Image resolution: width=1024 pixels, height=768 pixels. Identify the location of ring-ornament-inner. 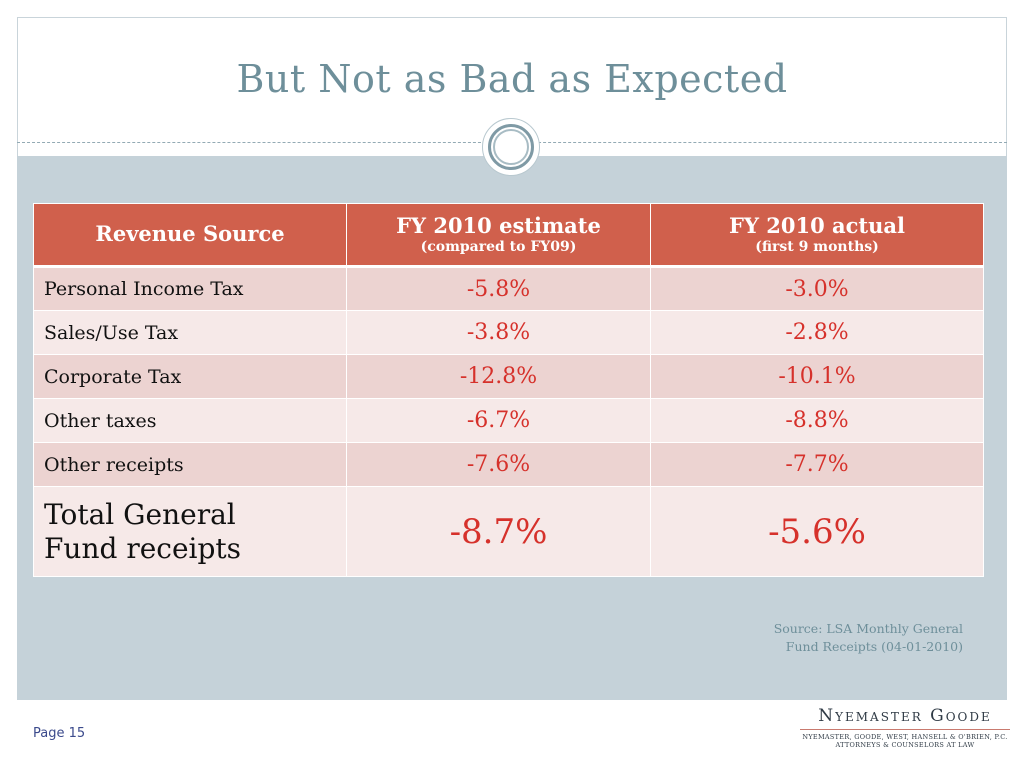
(511, 147).